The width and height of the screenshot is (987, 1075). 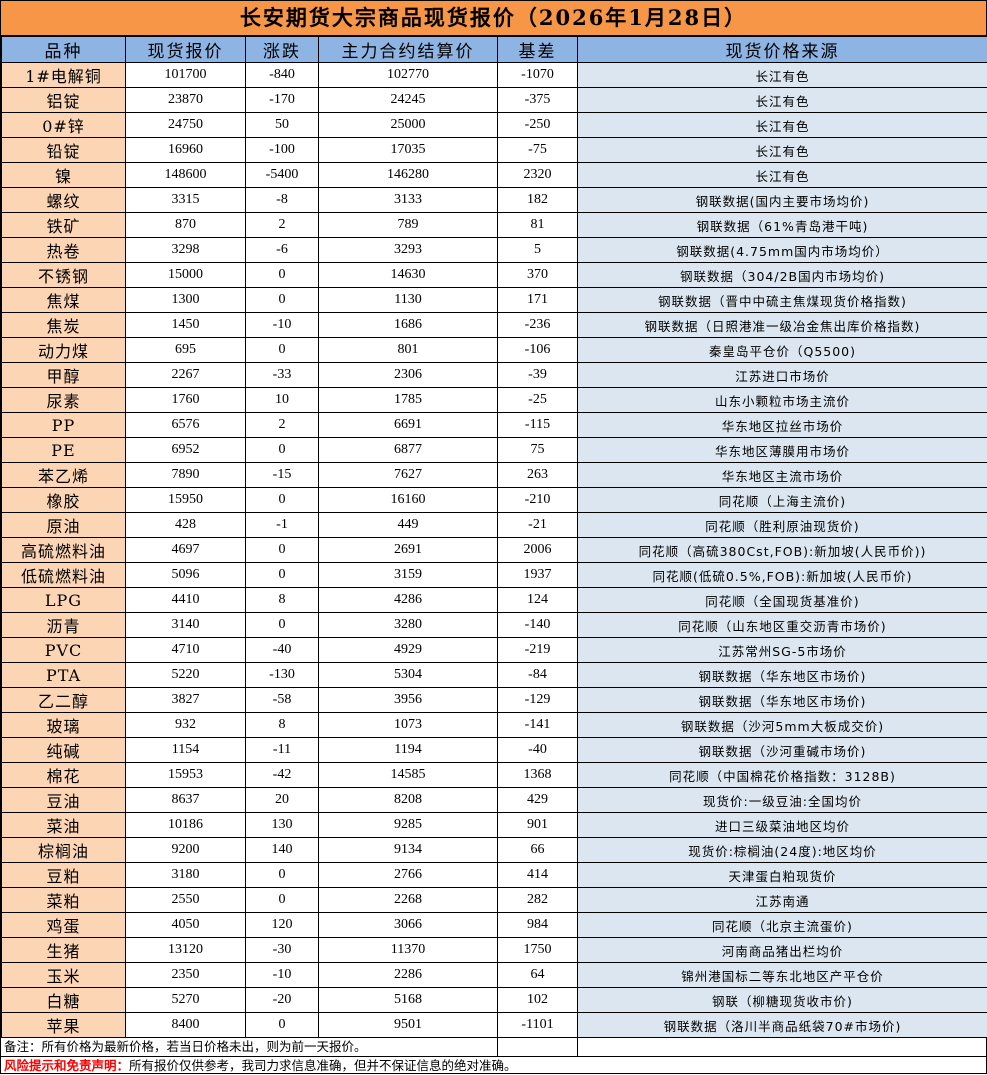 I want to click on cell-change: -5400, so click(x=282, y=175).